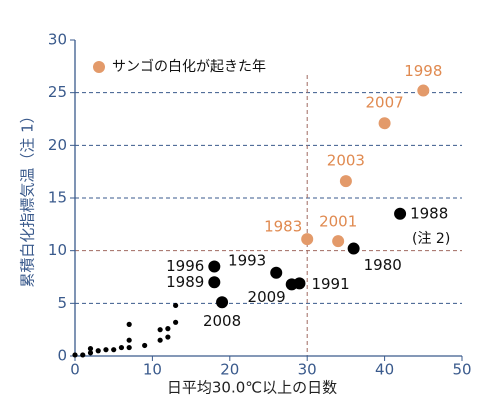  I want to click on legend-box, so click(187, 67).